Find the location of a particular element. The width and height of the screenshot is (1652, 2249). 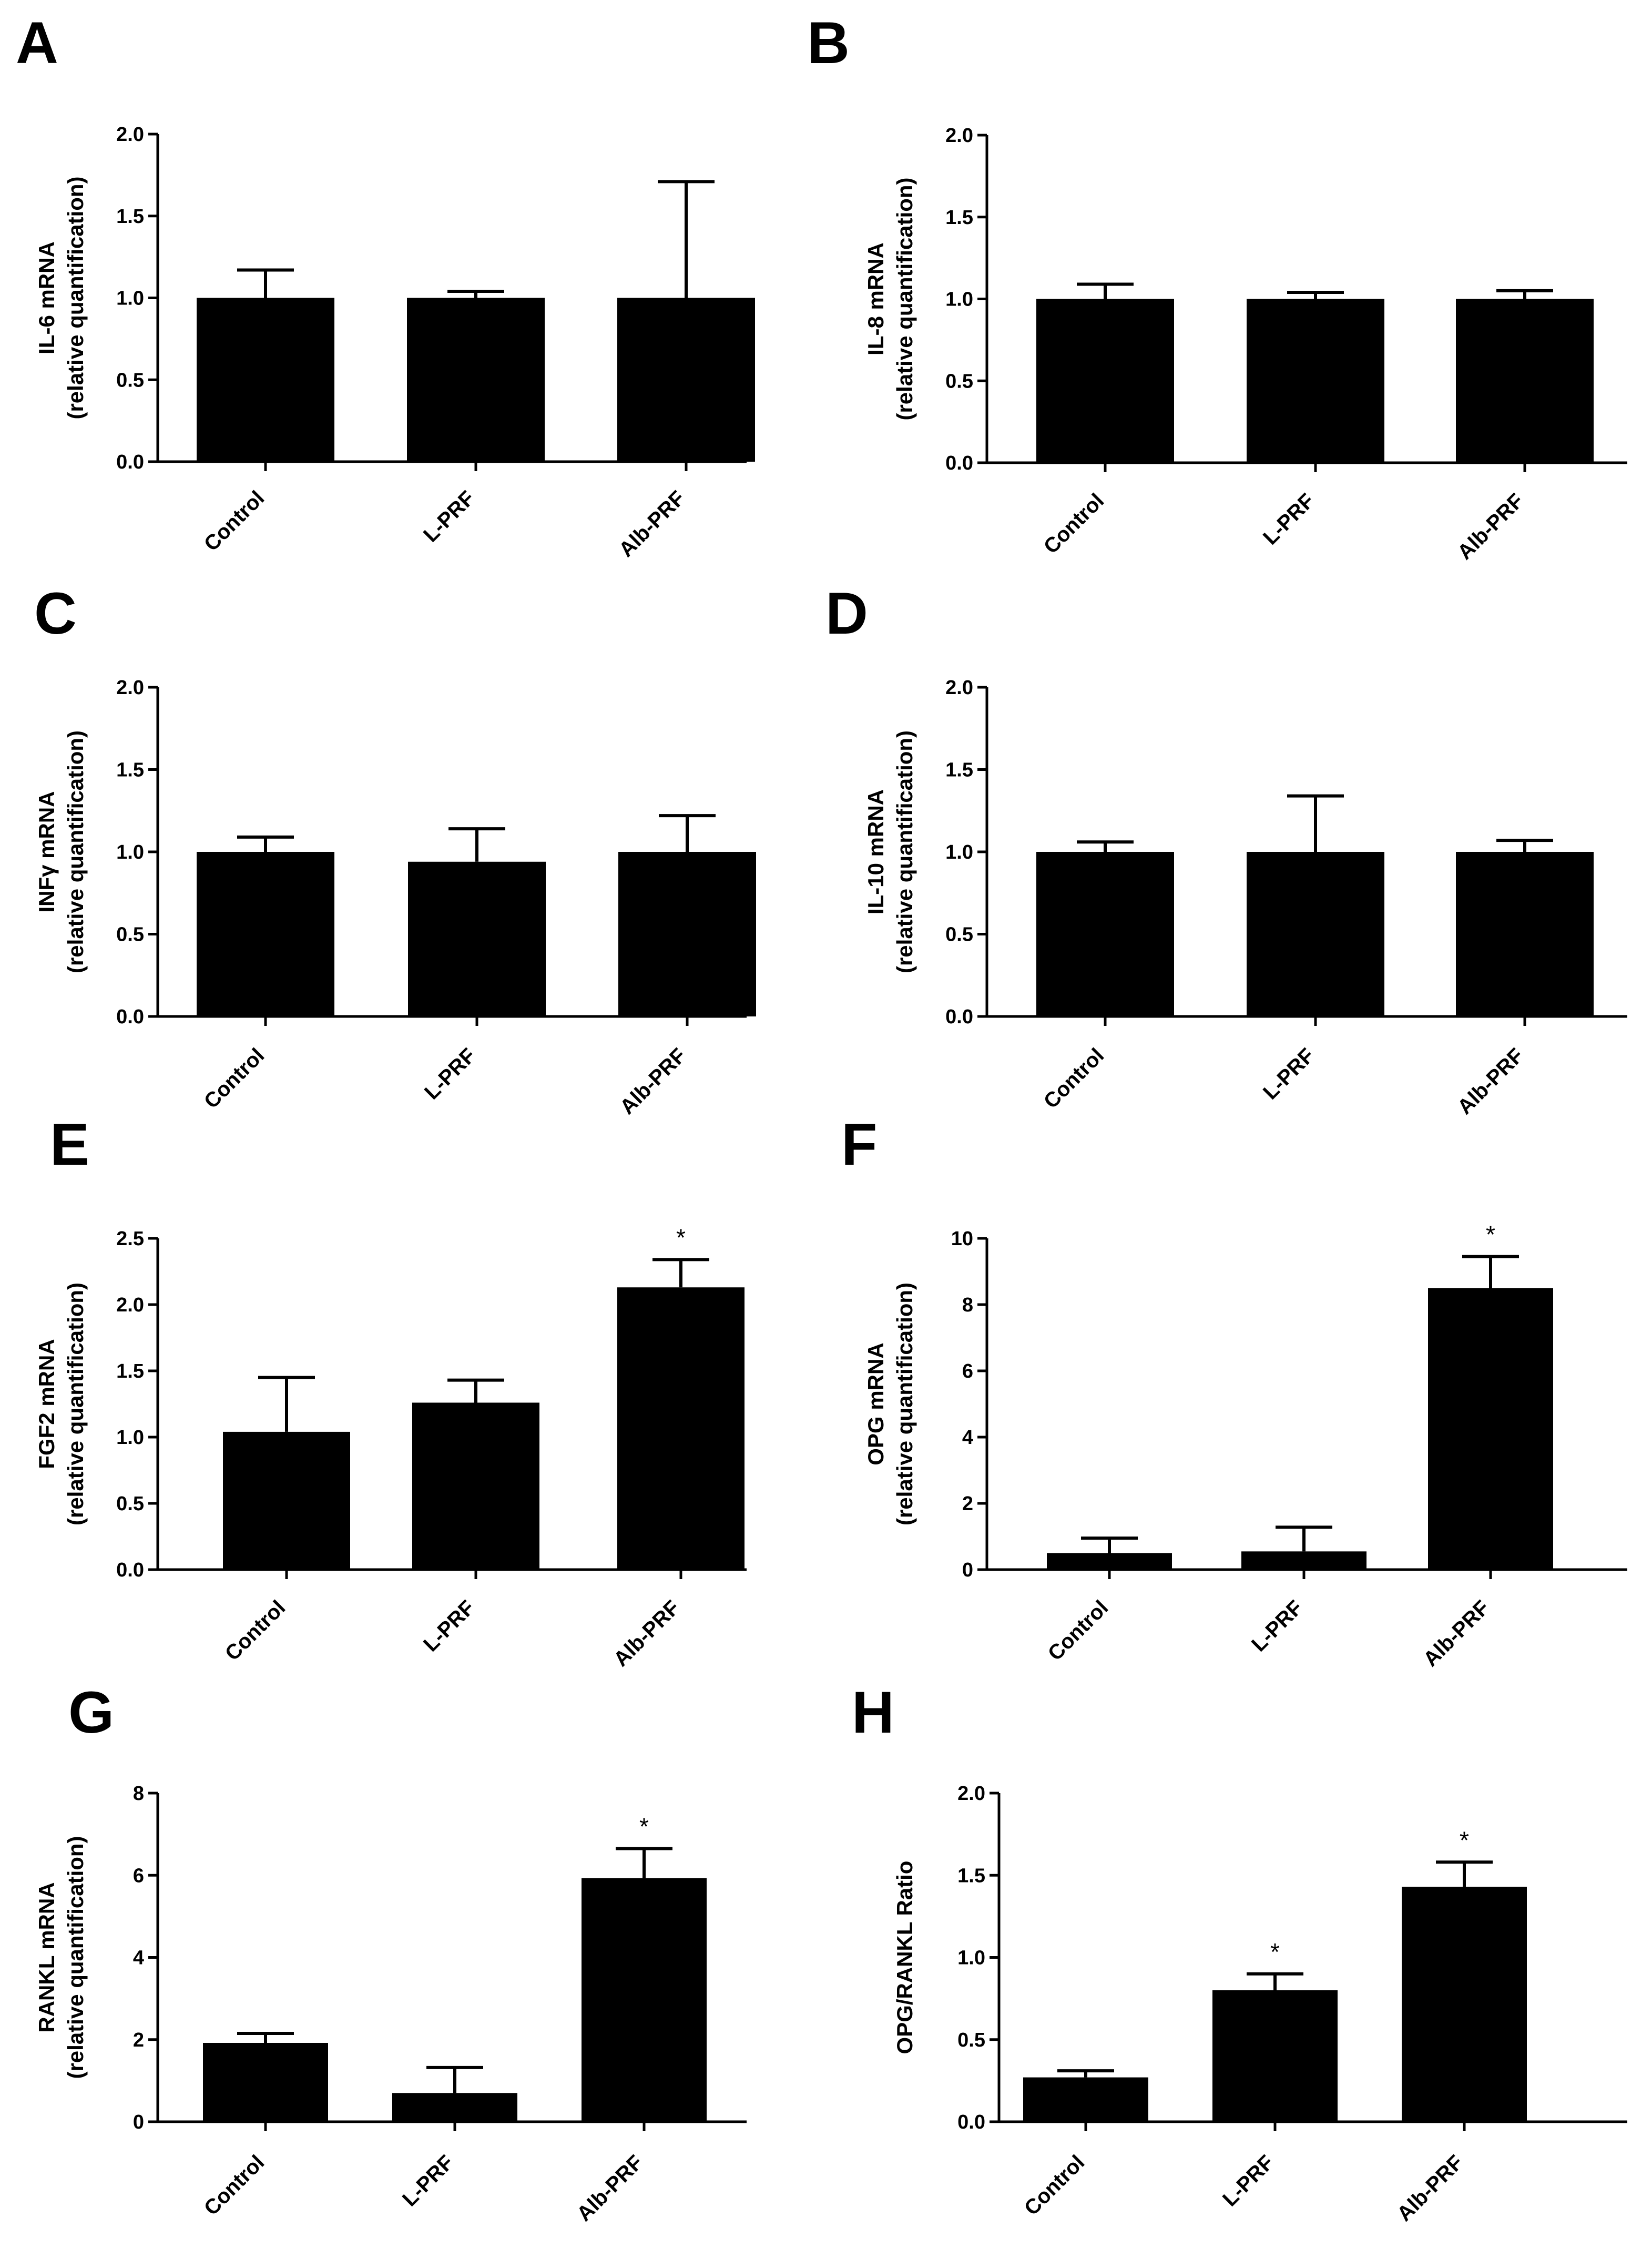

y-axis-title: FGF2 mRNA is located at coordinates (46, 1404).